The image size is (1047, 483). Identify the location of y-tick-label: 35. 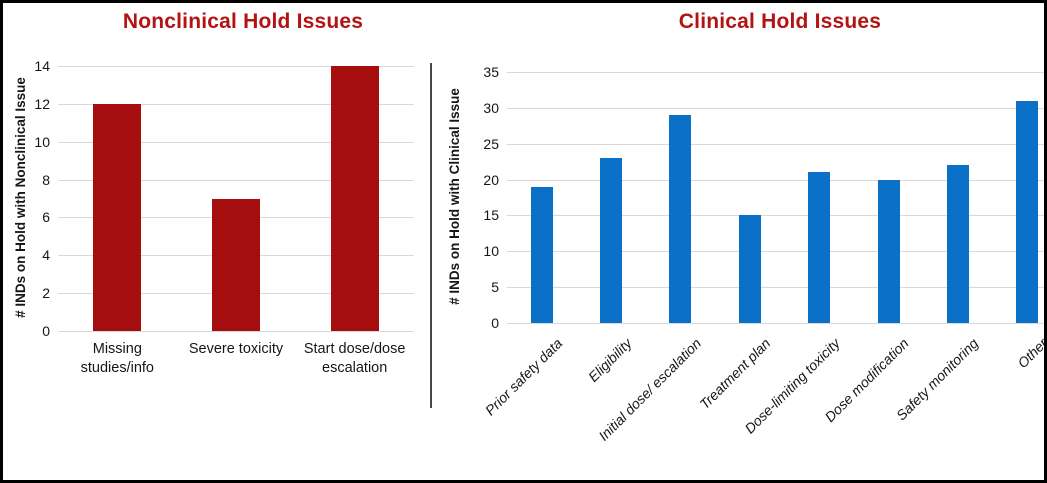
(491, 72).